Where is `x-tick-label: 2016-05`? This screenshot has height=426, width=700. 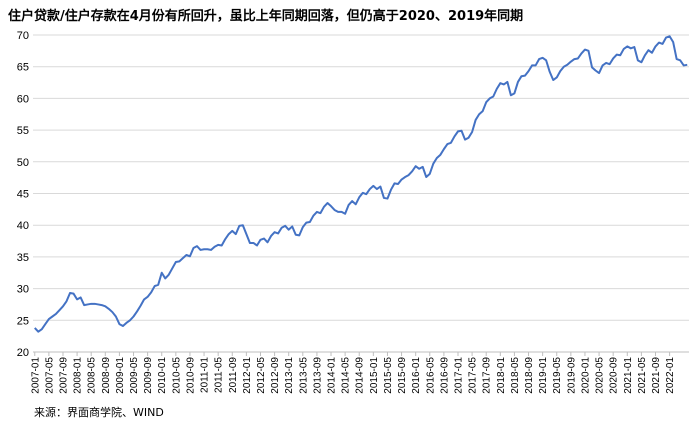 x-tick-label: 2016-05 is located at coordinates (430, 375).